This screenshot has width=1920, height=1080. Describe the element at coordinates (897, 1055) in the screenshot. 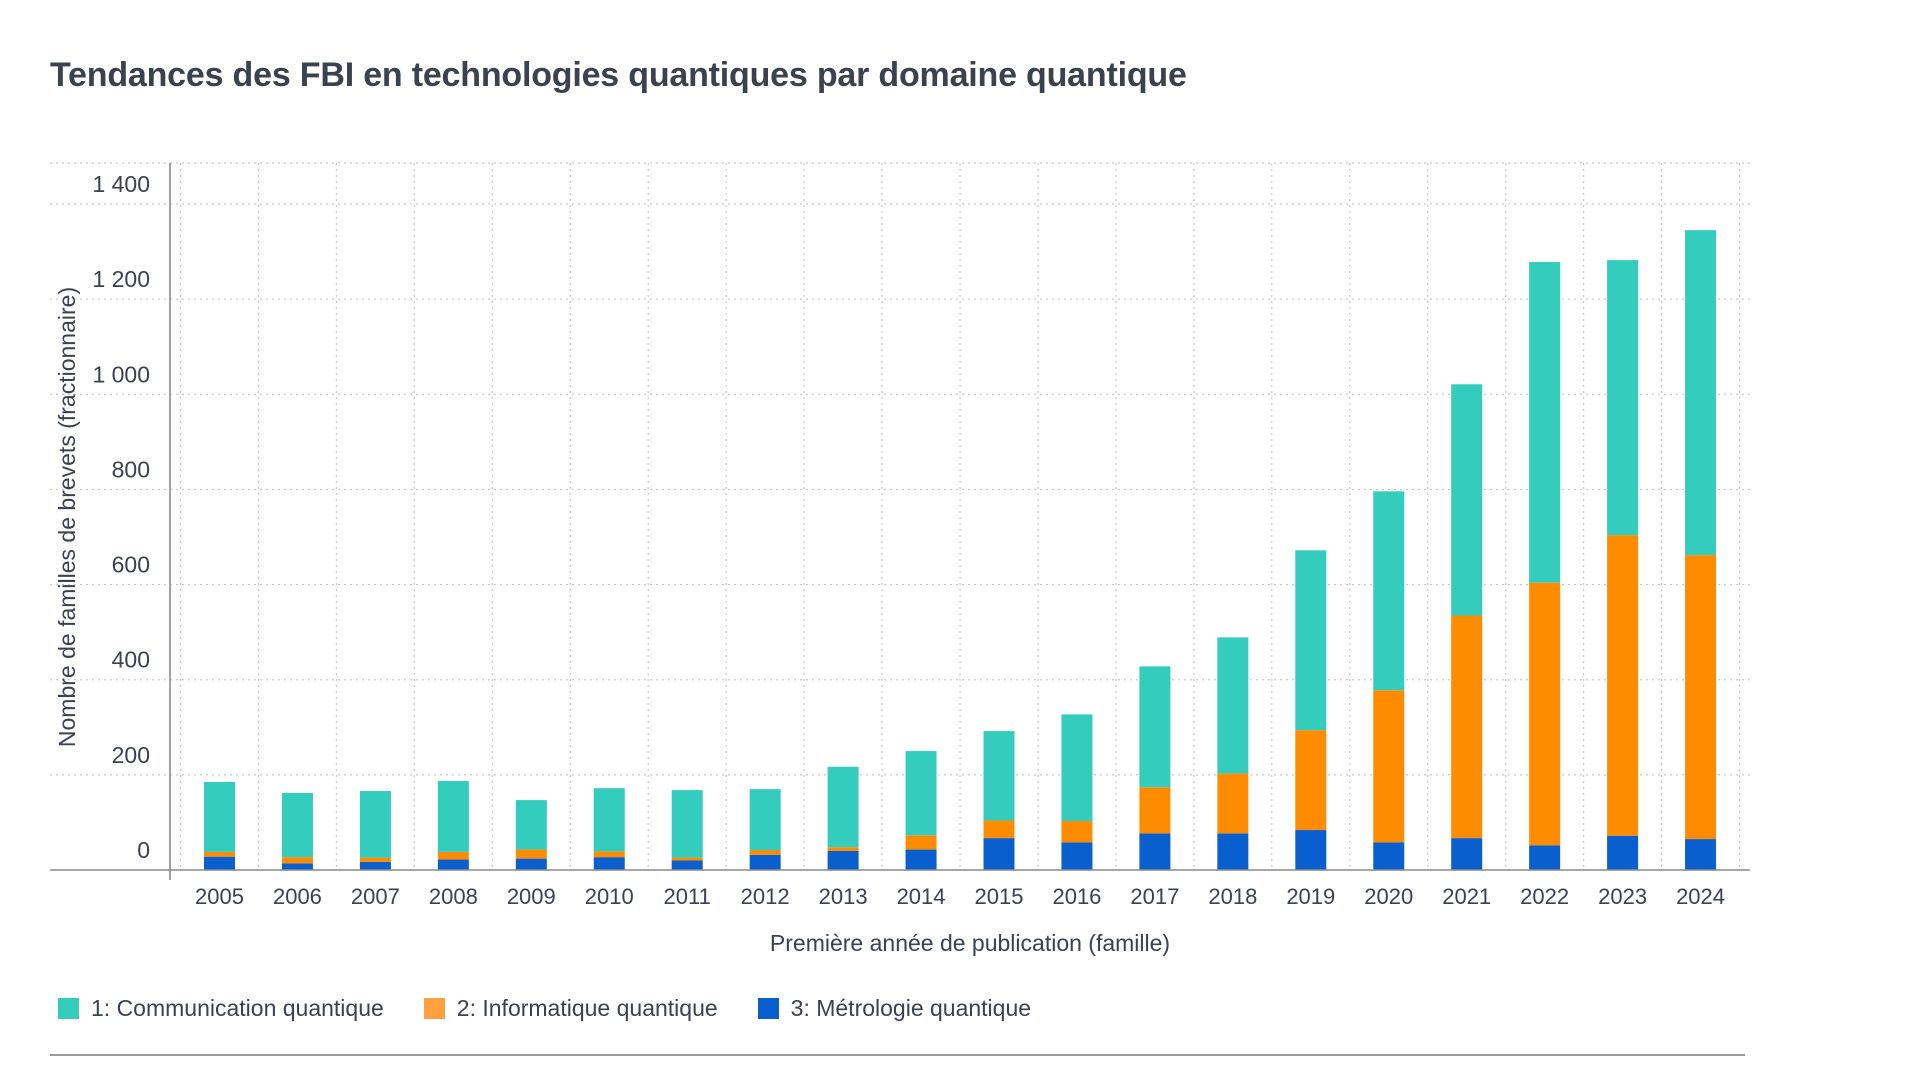

I see `bottom-divider` at that location.